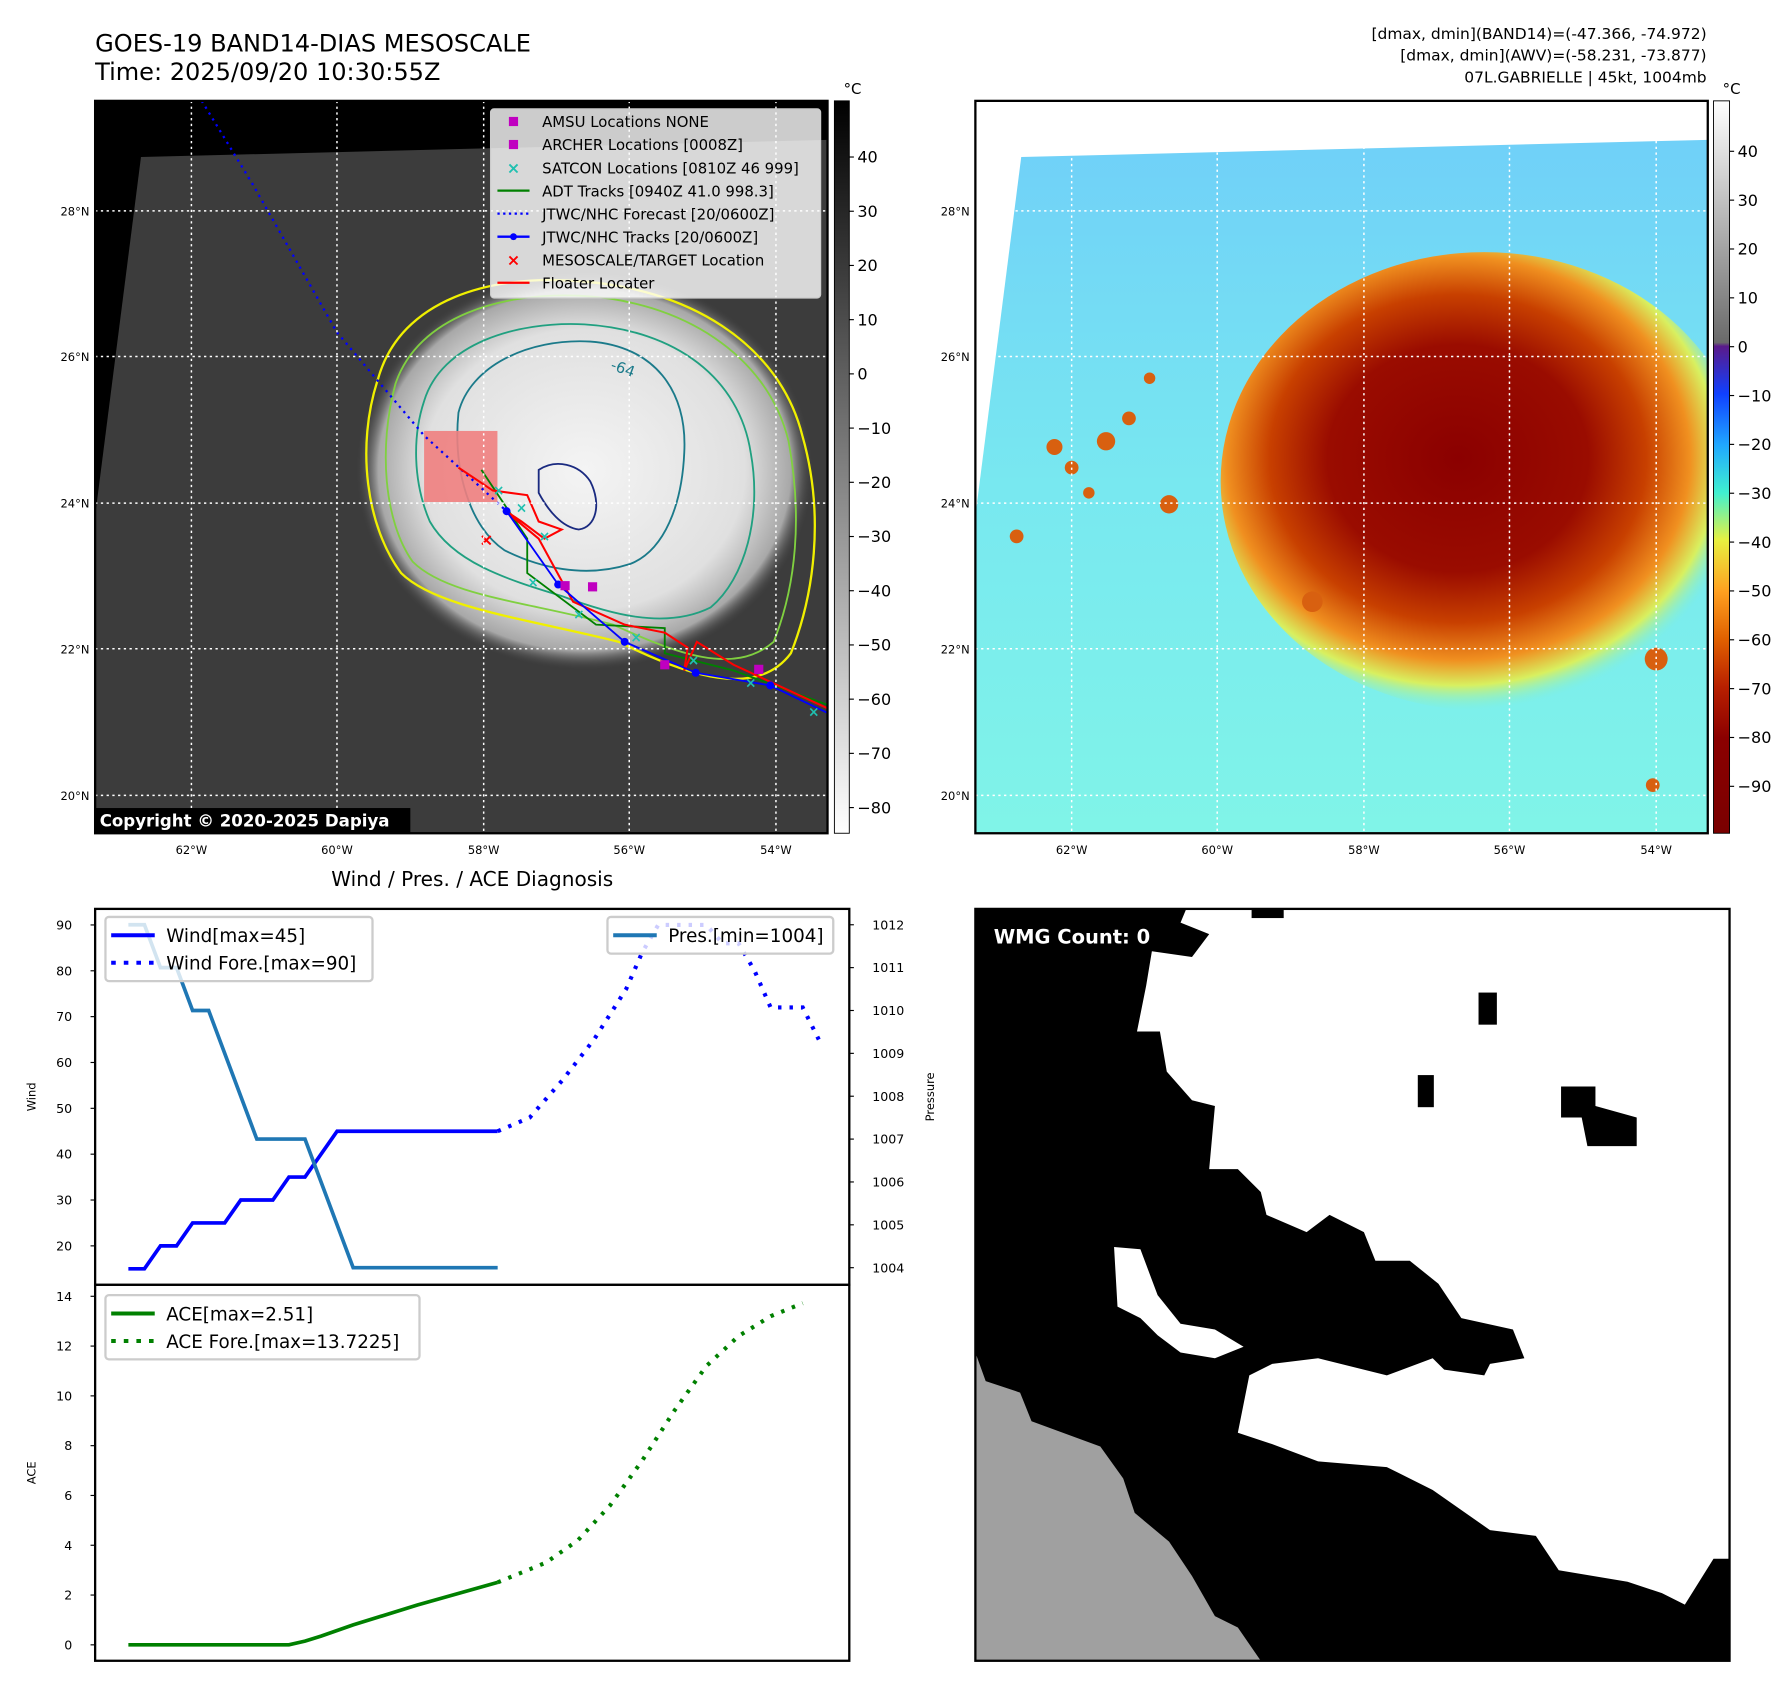 This screenshot has width=1788, height=1690. I want to click on copyright-box, so click(253, 821).